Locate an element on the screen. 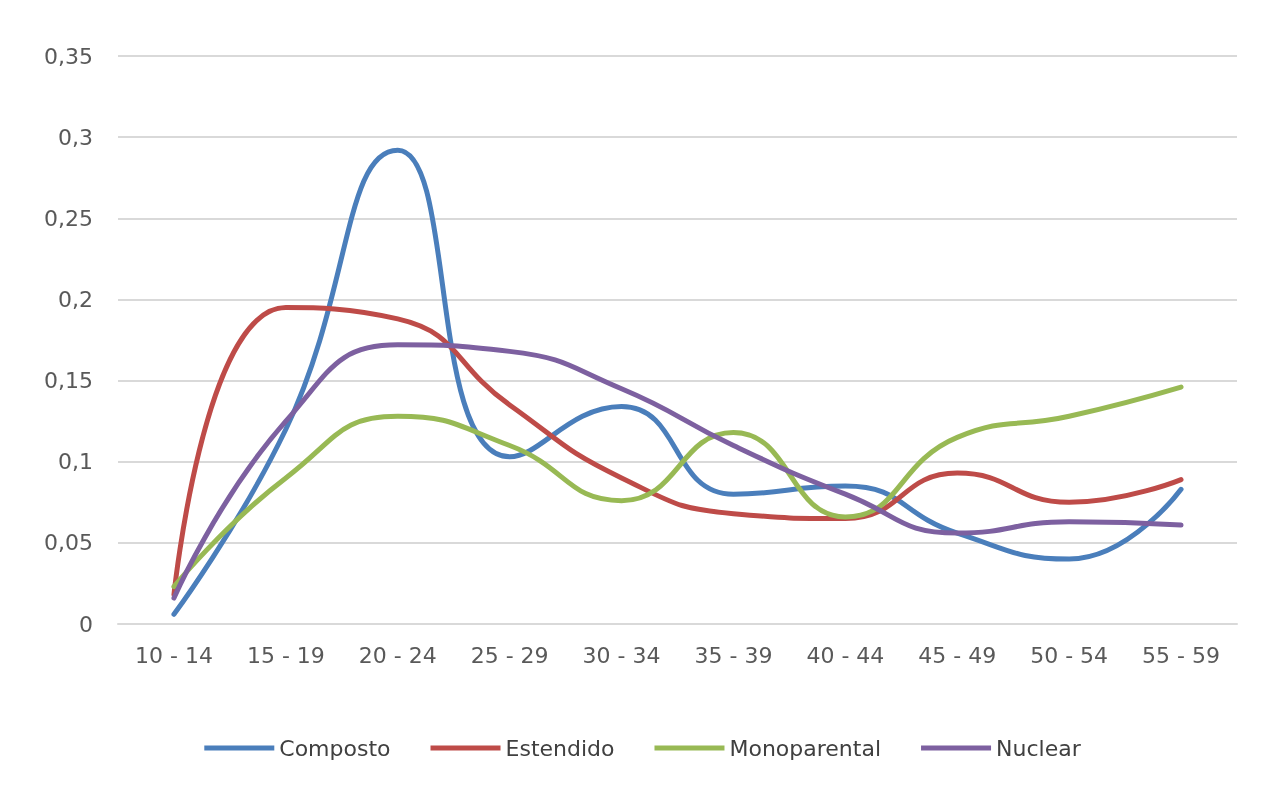  y-tick-label: 0,25 is located at coordinates (68, 218).